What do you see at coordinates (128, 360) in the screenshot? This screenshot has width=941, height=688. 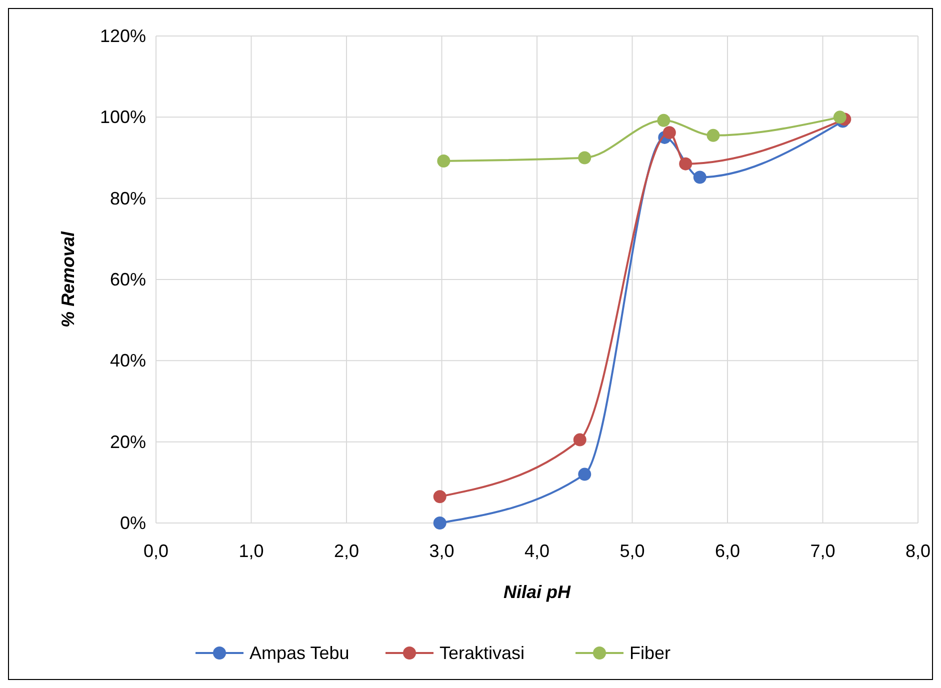 I see `y-tick-label: 40%` at bounding box center [128, 360].